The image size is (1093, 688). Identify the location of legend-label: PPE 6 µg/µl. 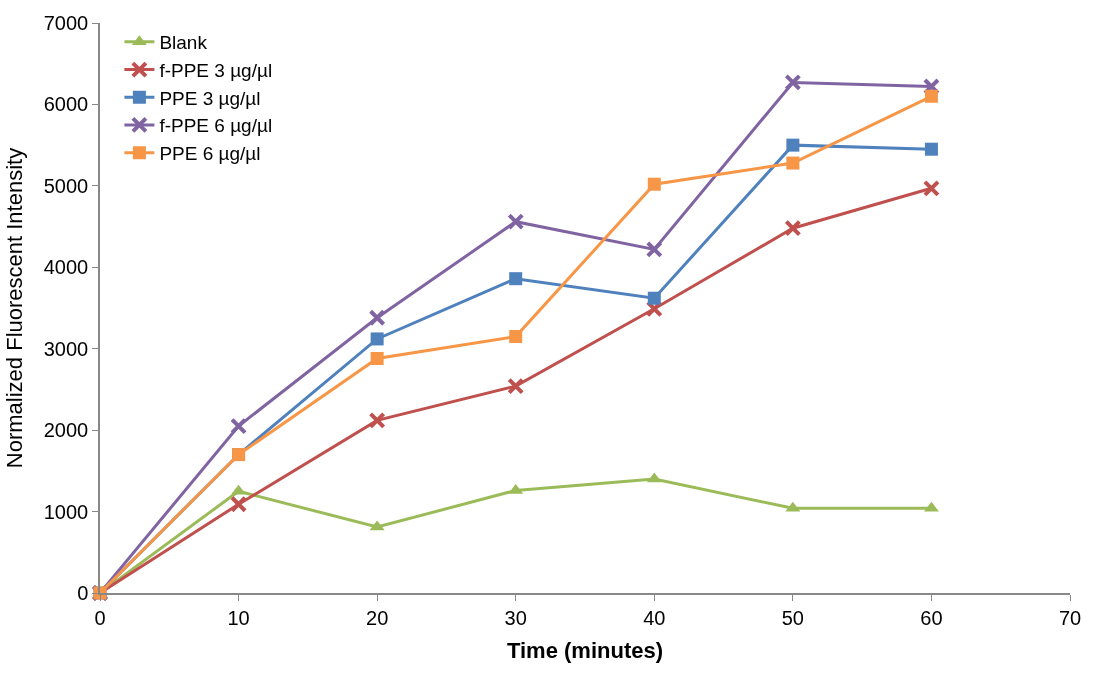
(210, 154).